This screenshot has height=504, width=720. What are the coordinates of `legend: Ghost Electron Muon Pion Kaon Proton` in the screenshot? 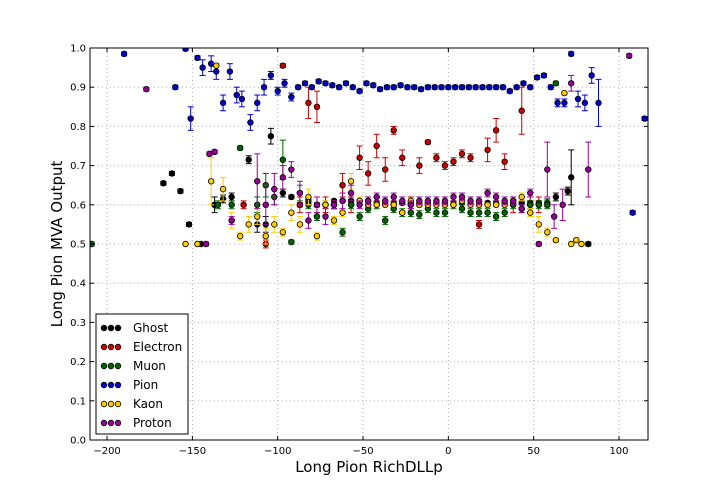 It's located at (142, 374).